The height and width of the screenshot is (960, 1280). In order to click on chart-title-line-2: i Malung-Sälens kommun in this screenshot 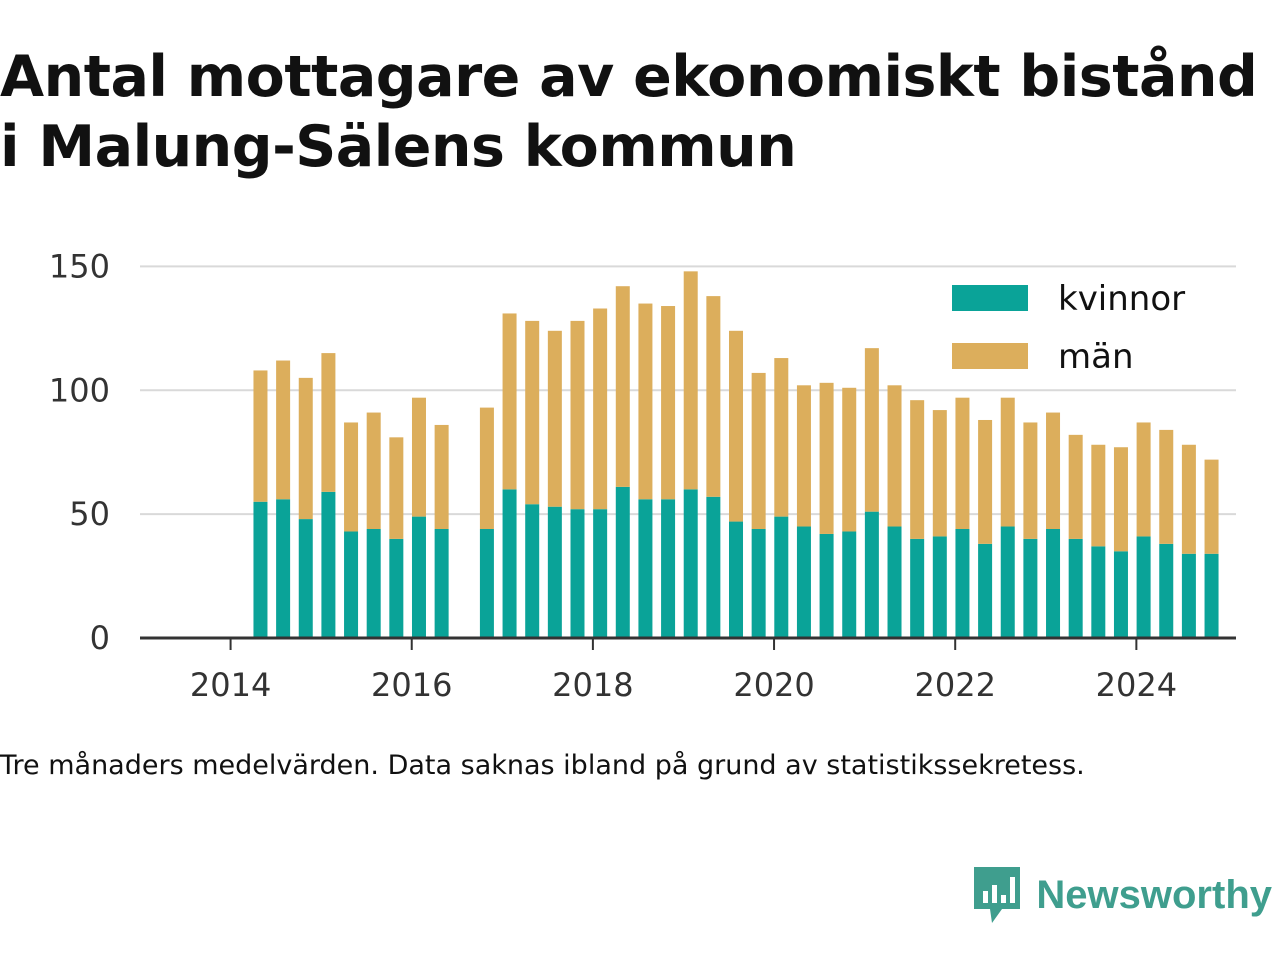, I will do `click(398, 147)`.